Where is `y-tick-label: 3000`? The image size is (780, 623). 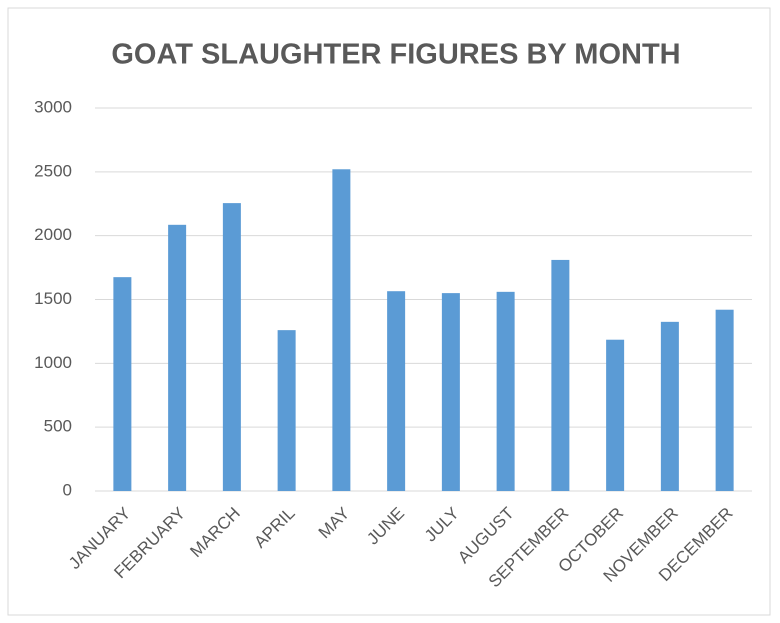
y-tick-label: 3000 is located at coordinates (53, 106).